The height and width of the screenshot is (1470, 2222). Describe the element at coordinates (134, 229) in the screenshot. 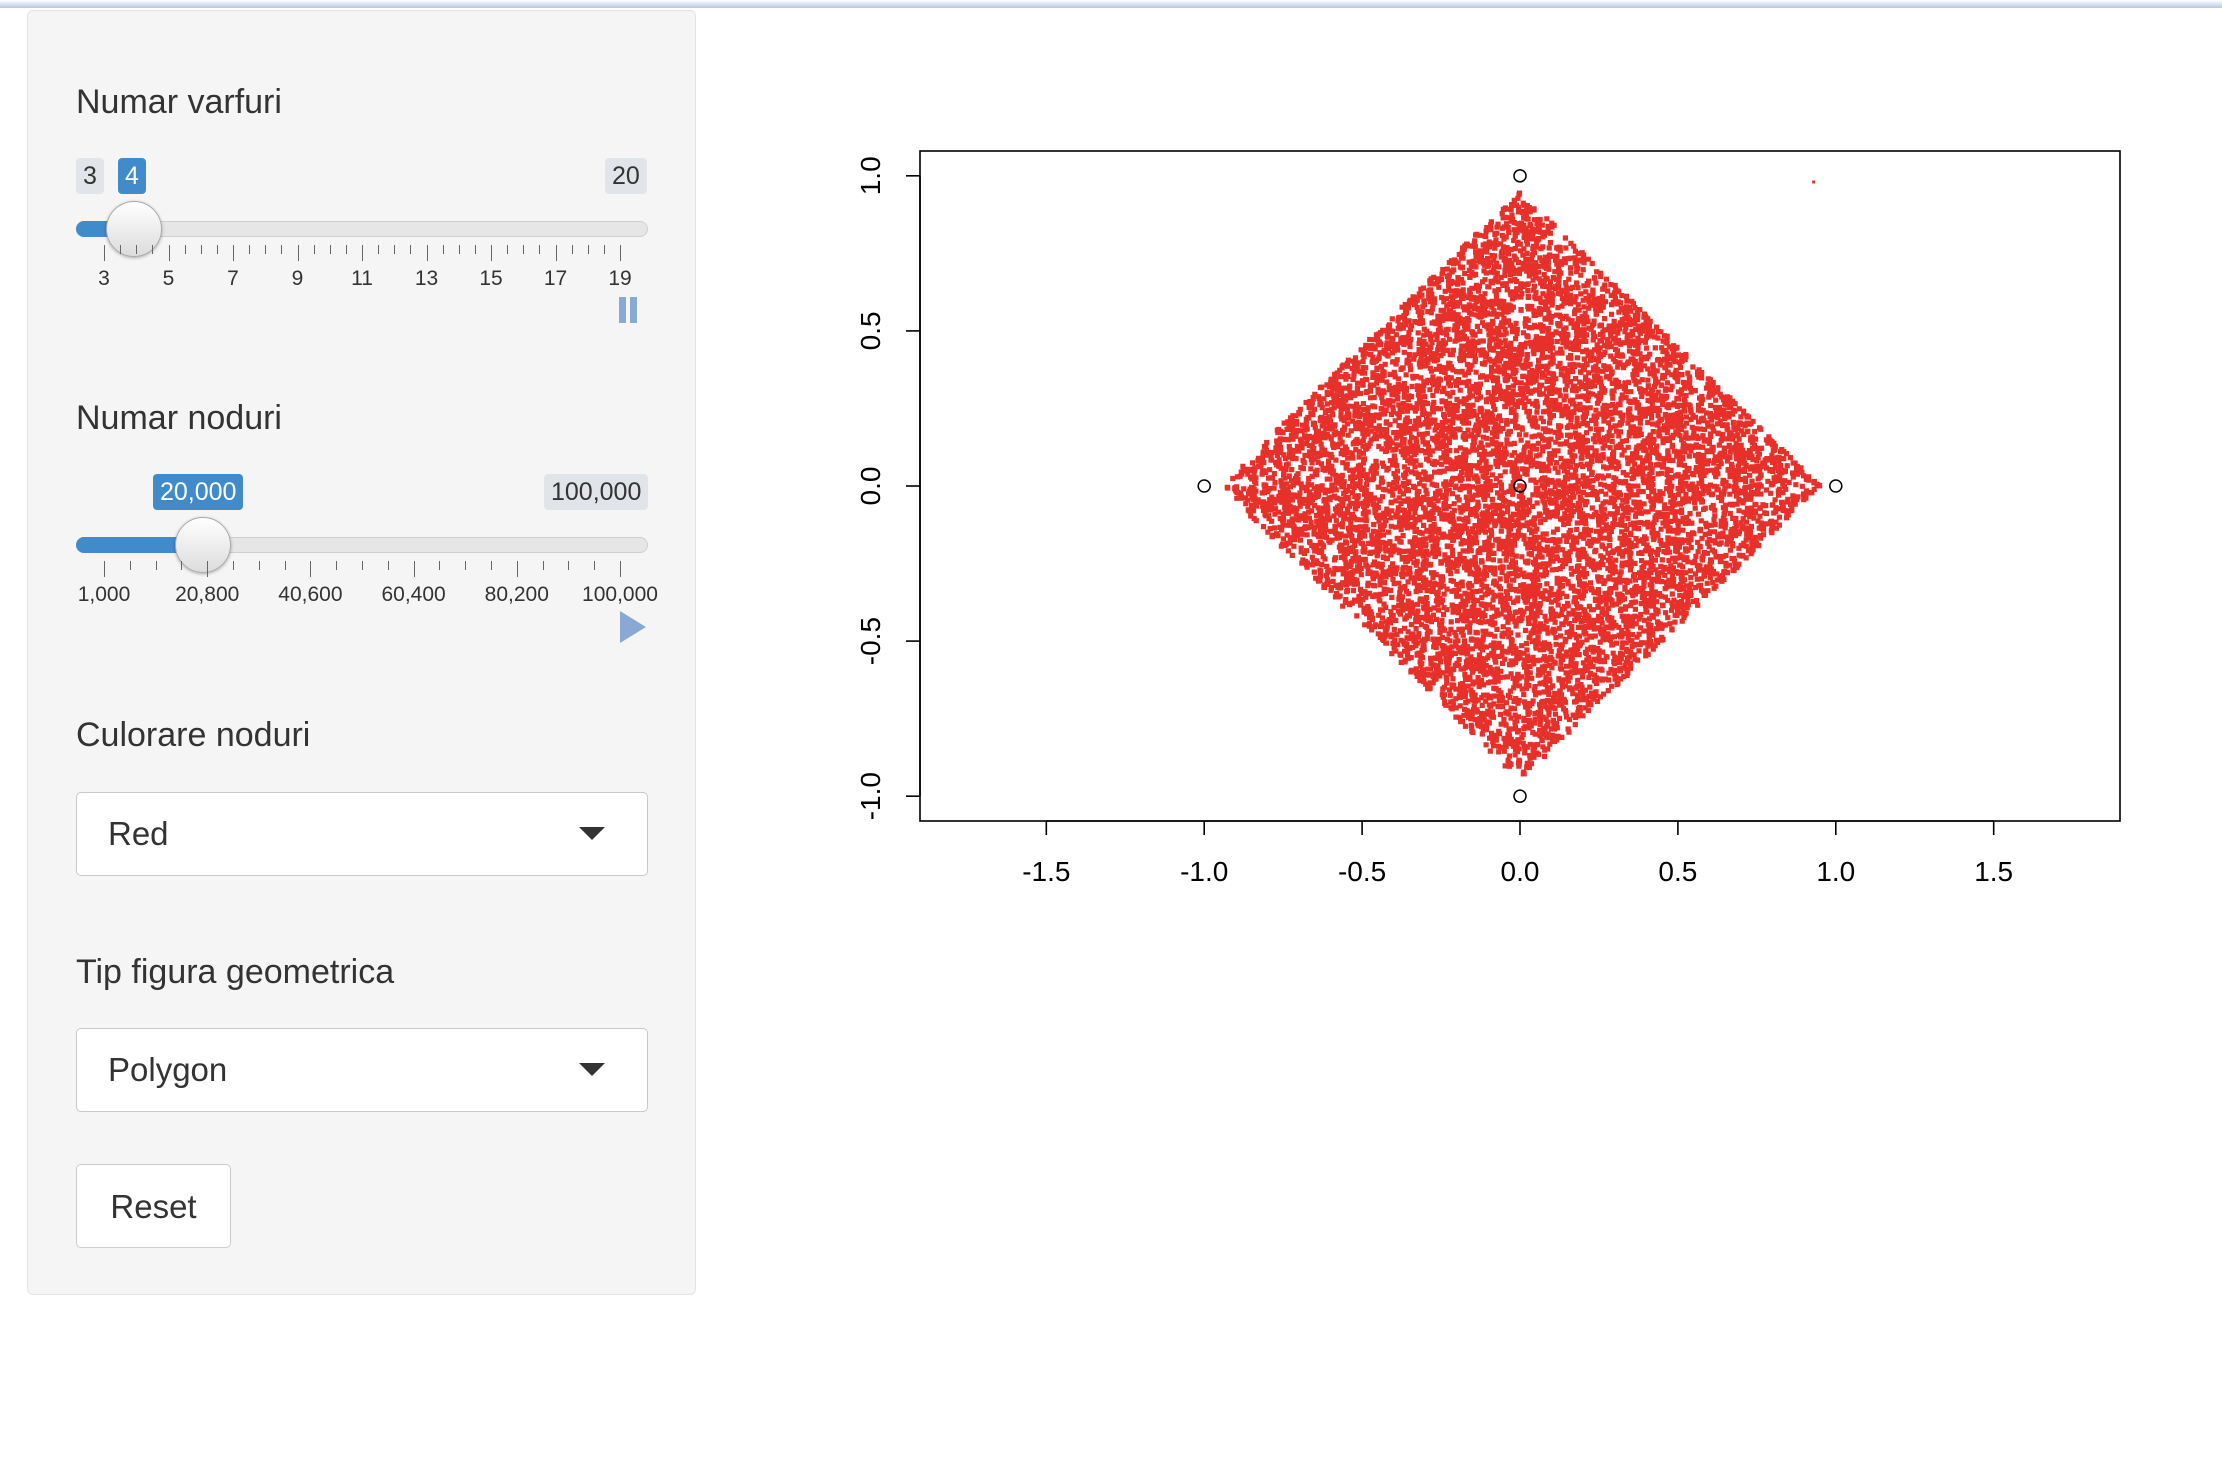

I see `vertices-slider-handle` at that location.